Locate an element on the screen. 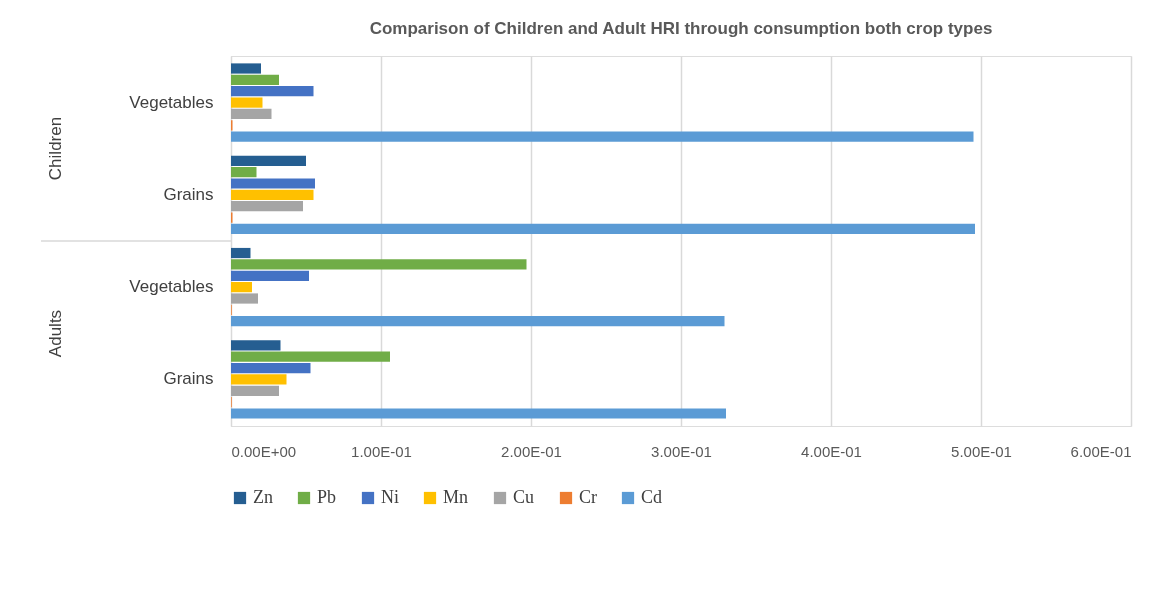 Image resolution: width=1164 pixels, height=591 pixels. text: Adults is located at coordinates (55, 333).